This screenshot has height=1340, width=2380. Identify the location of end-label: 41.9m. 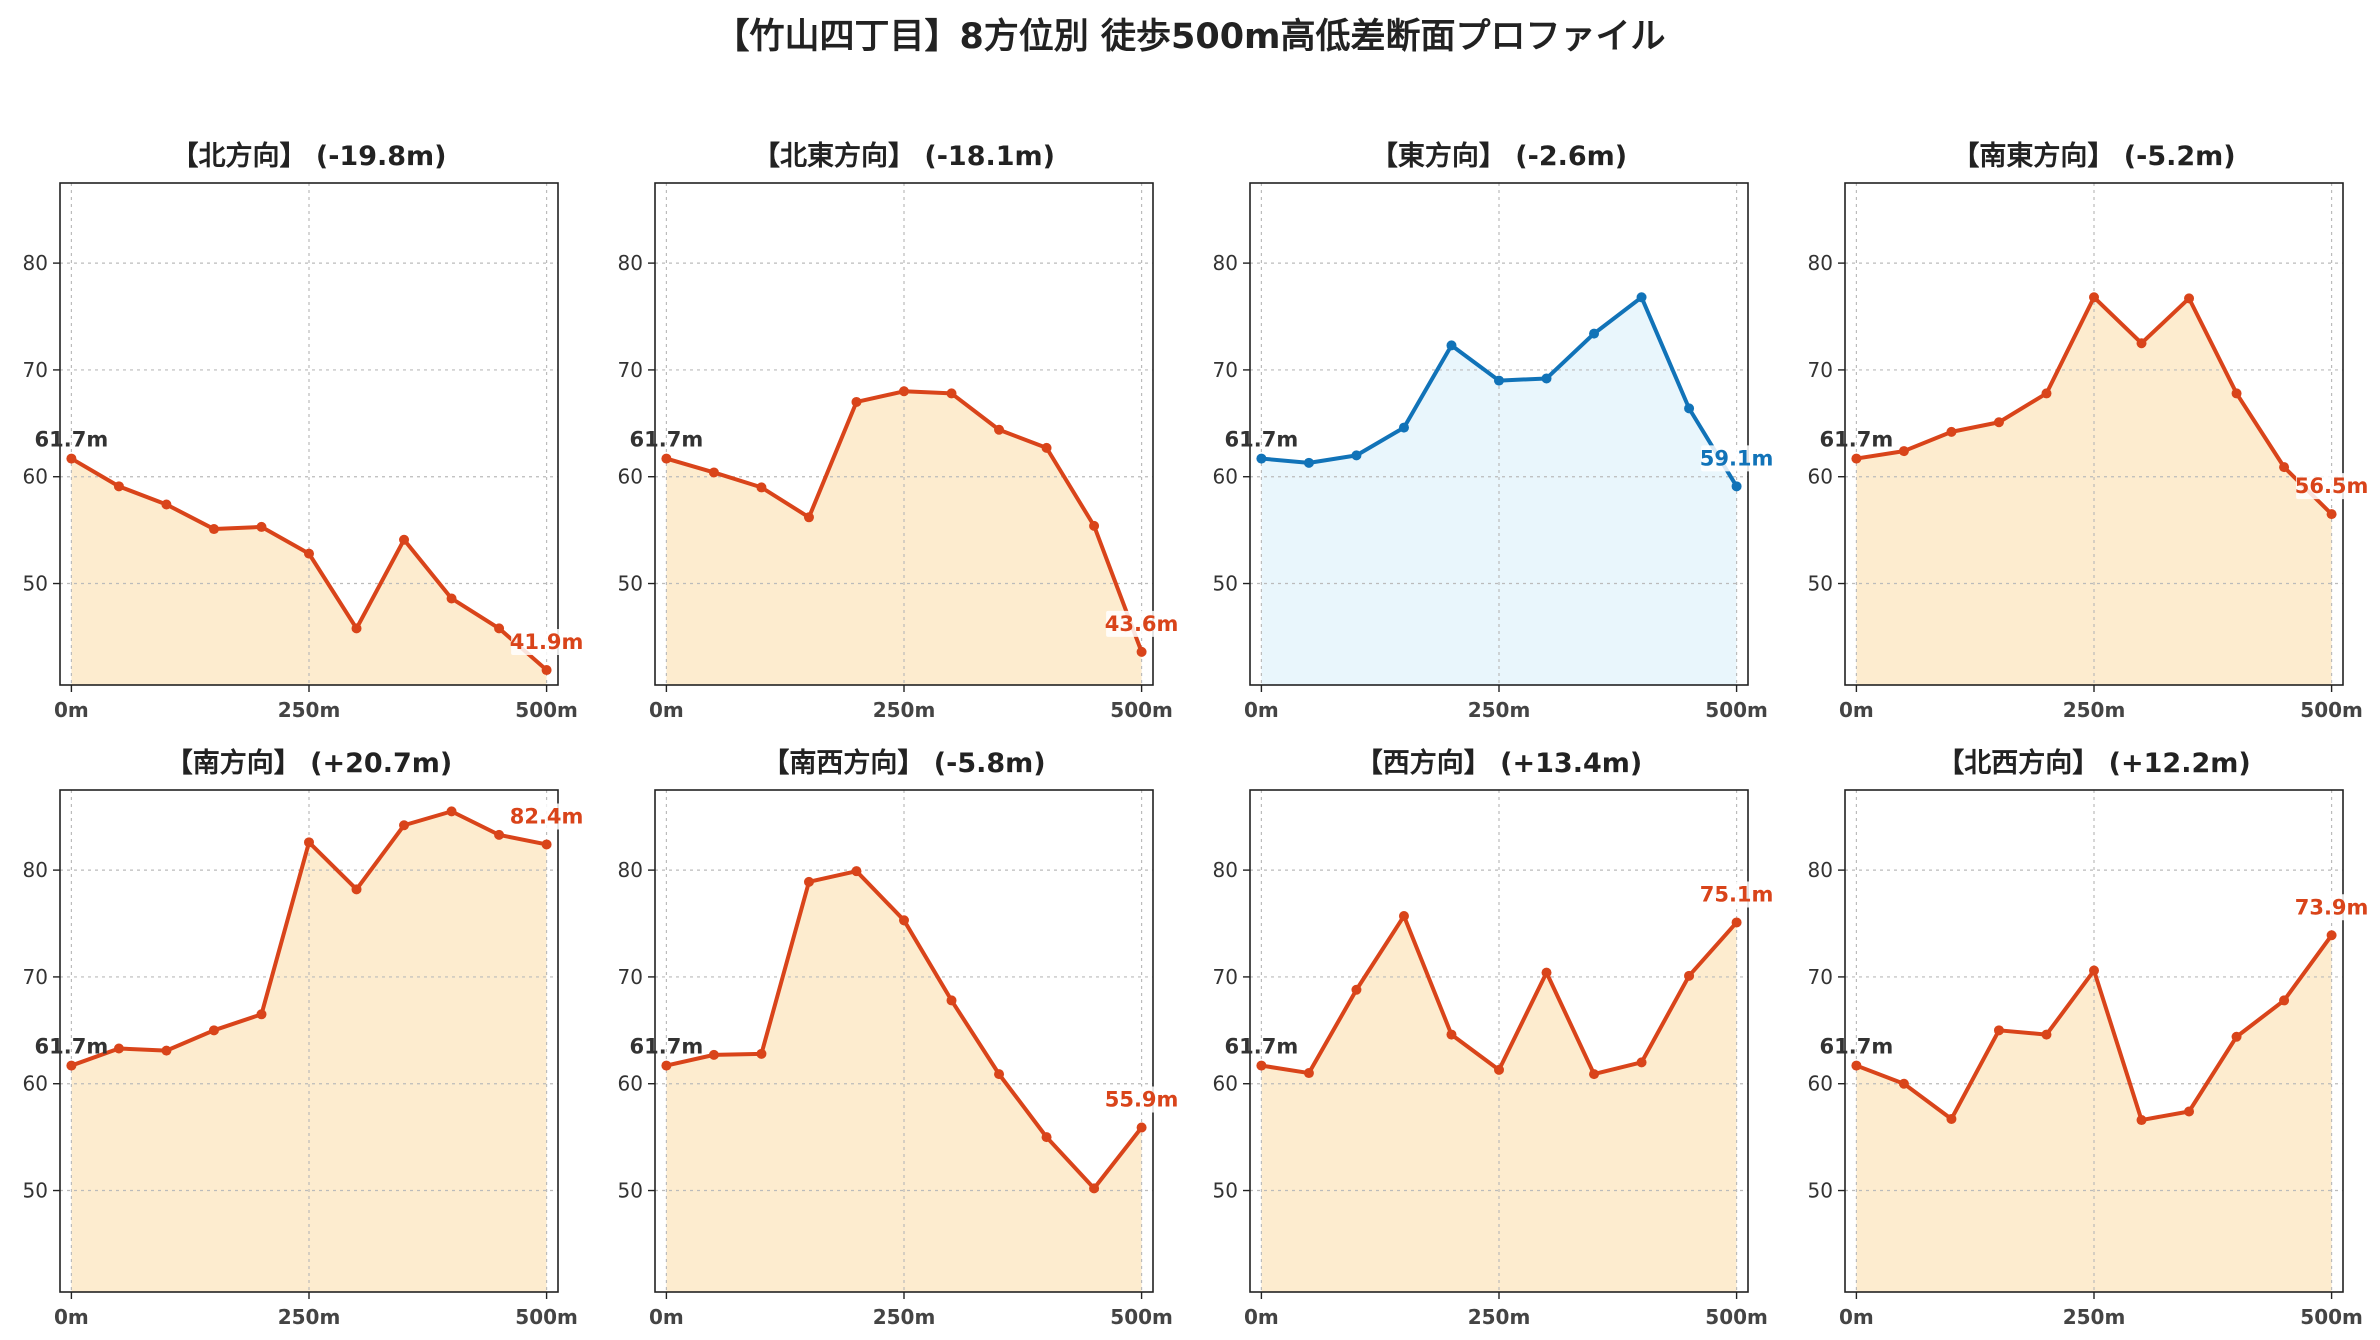
(547, 642).